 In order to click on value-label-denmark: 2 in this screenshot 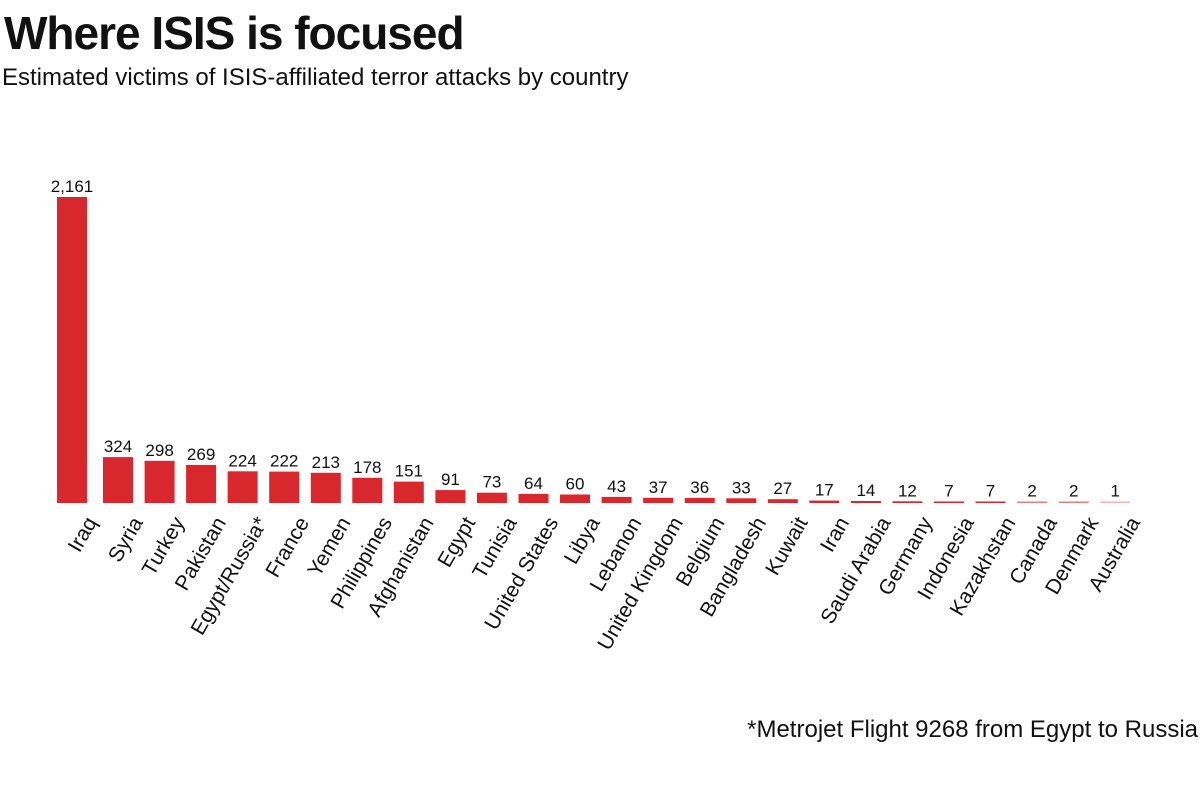, I will do `click(1073, 491)`.